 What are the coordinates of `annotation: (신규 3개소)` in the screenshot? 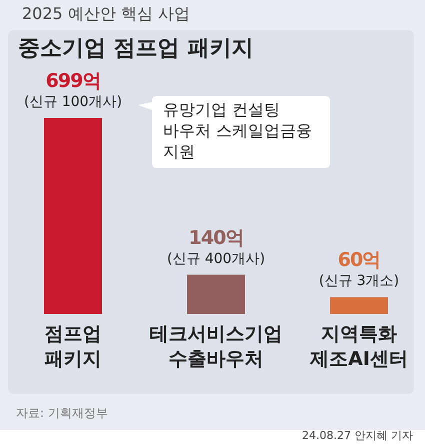 It's located at (359, 281).